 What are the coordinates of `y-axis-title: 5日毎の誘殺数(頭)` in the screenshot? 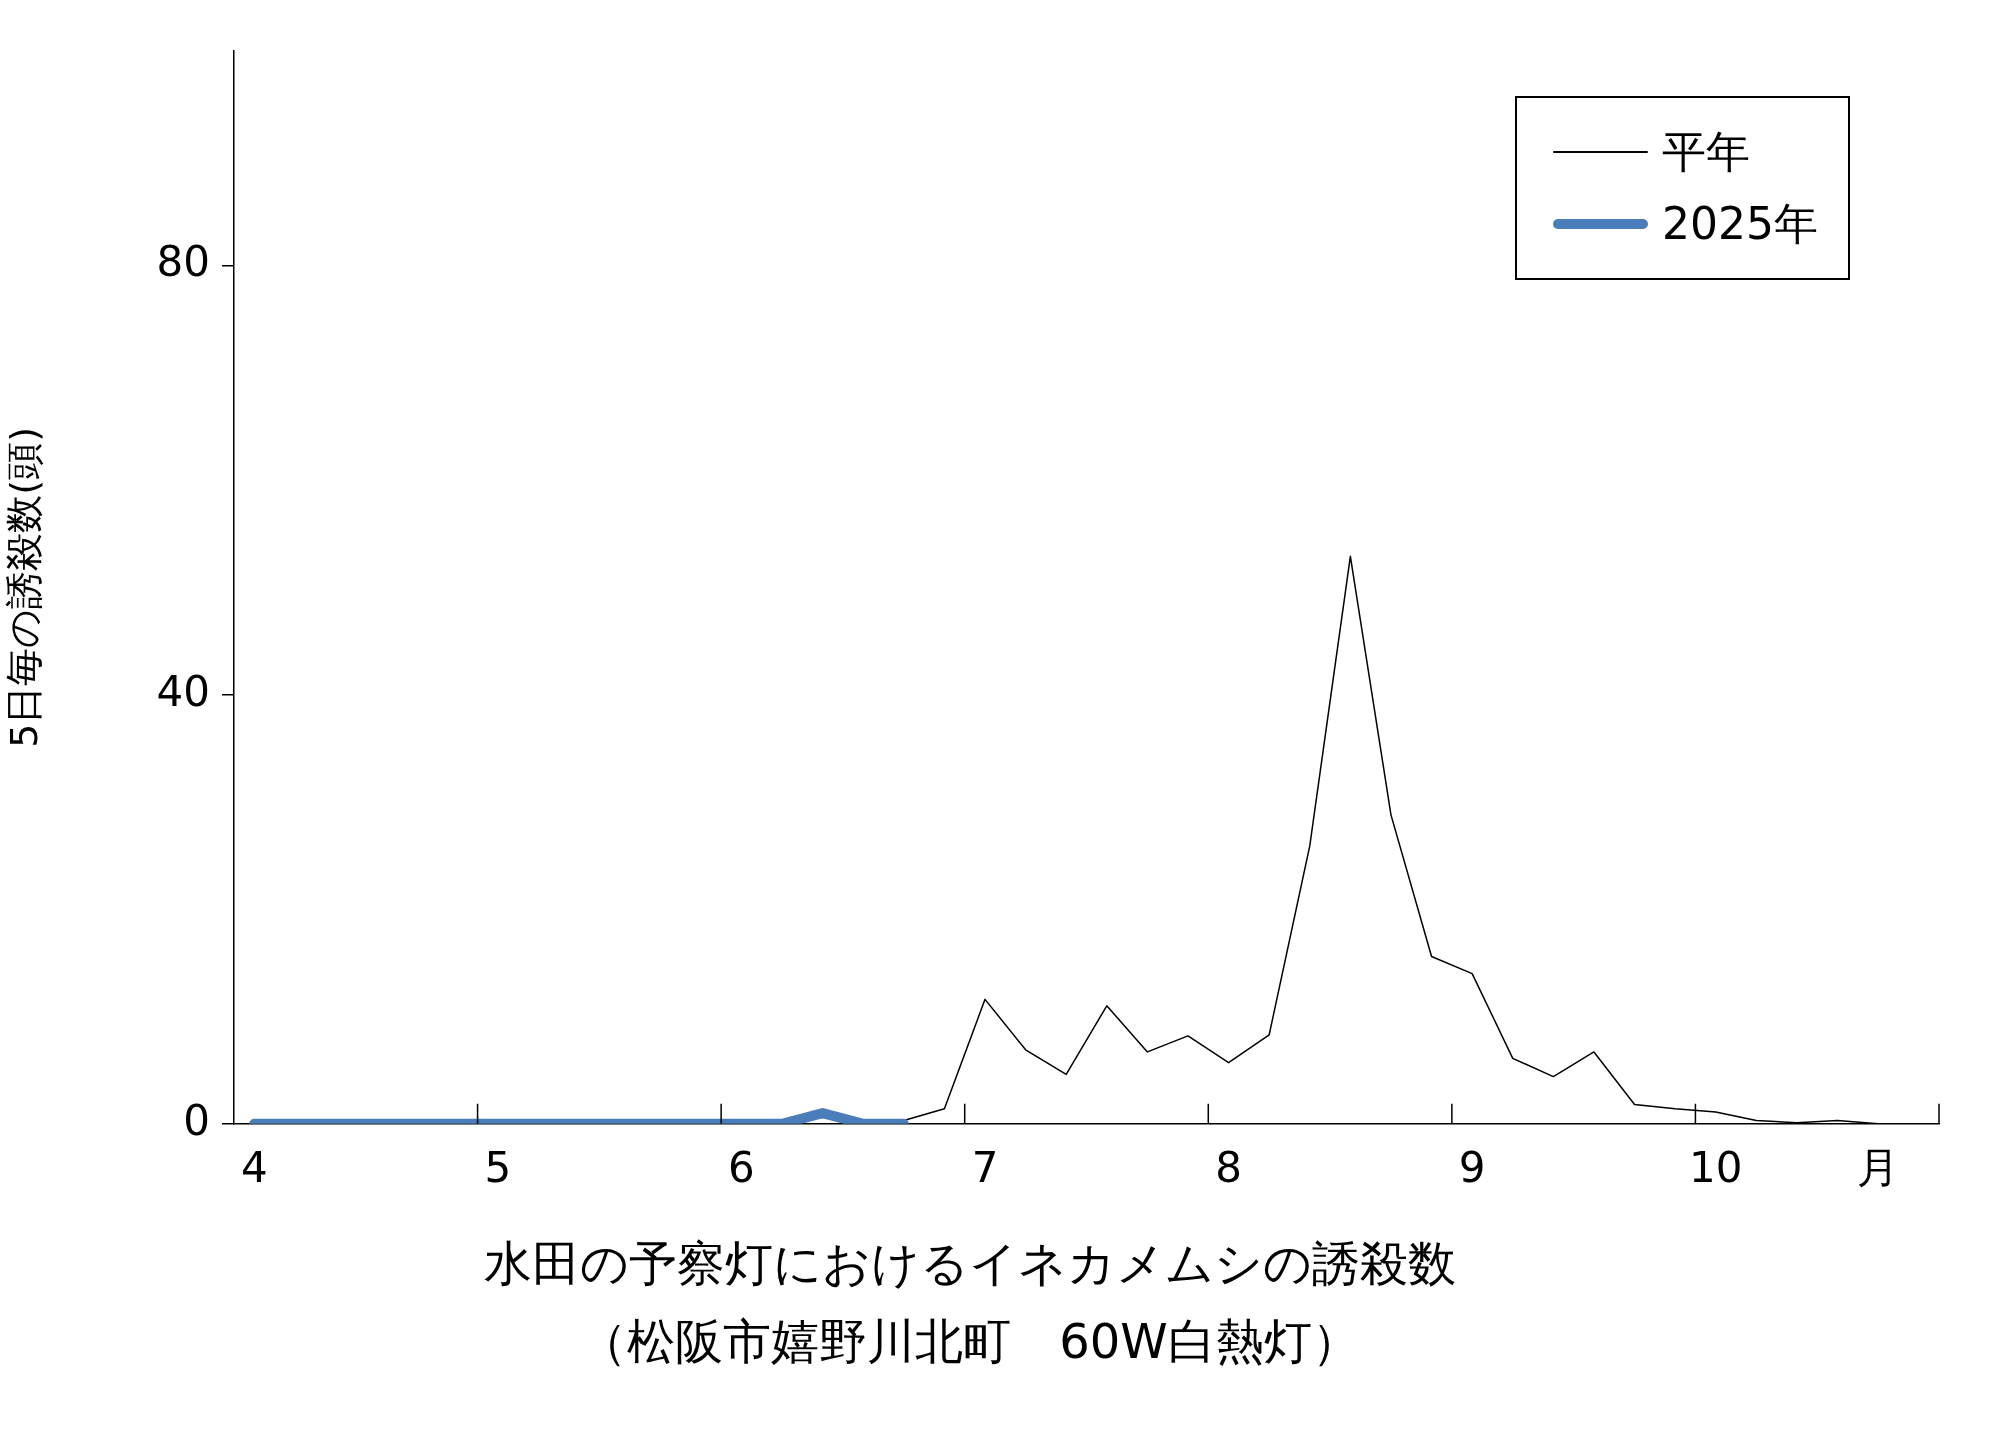 It's located at (23, 587).